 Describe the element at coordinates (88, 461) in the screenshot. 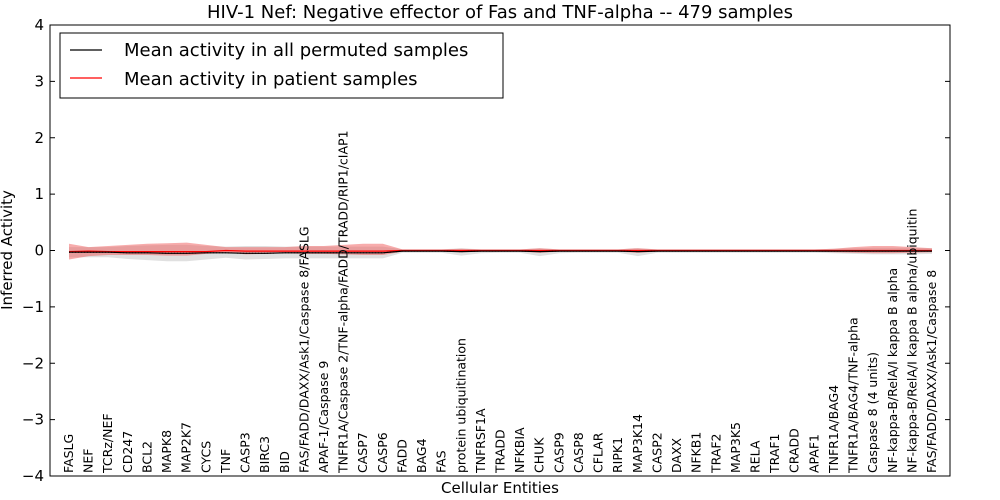

I see `x-tick-label: NEF` at that location.